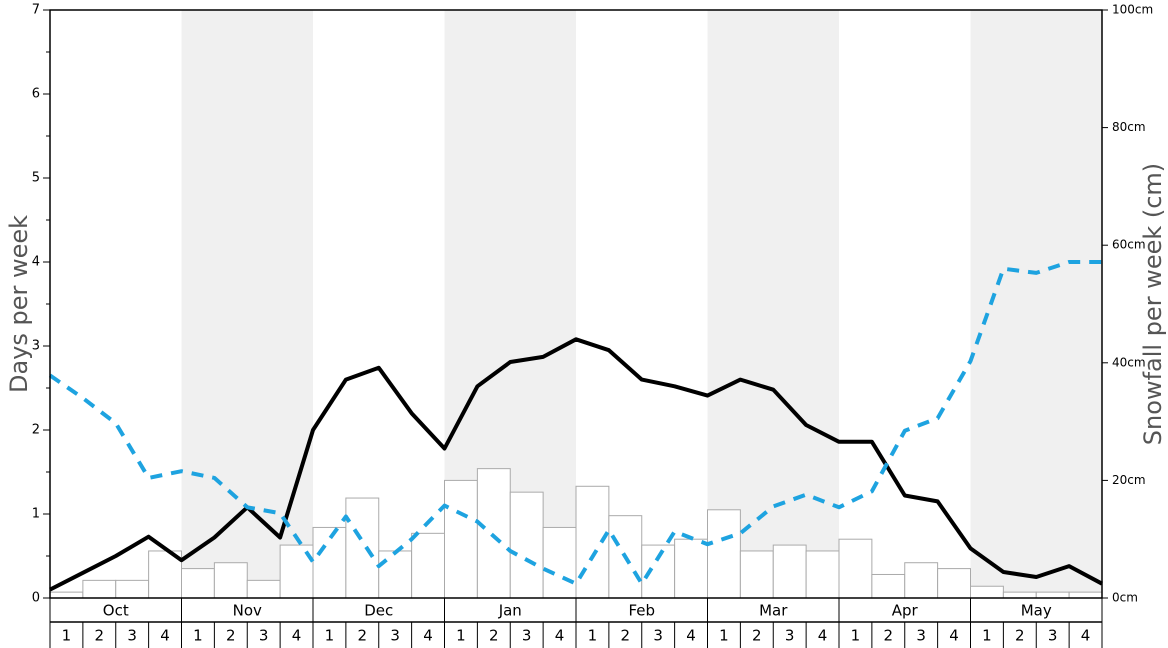 The image size is (1168, 648). Describe the element at coordinates (36, 262) in the screenshot. I see `left-tick-label: 4` at that location.